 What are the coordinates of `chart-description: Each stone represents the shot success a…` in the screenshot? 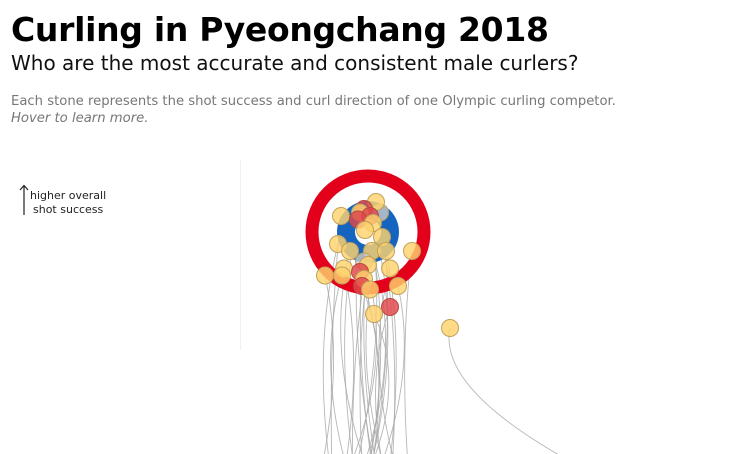 It's located at (313, 101).